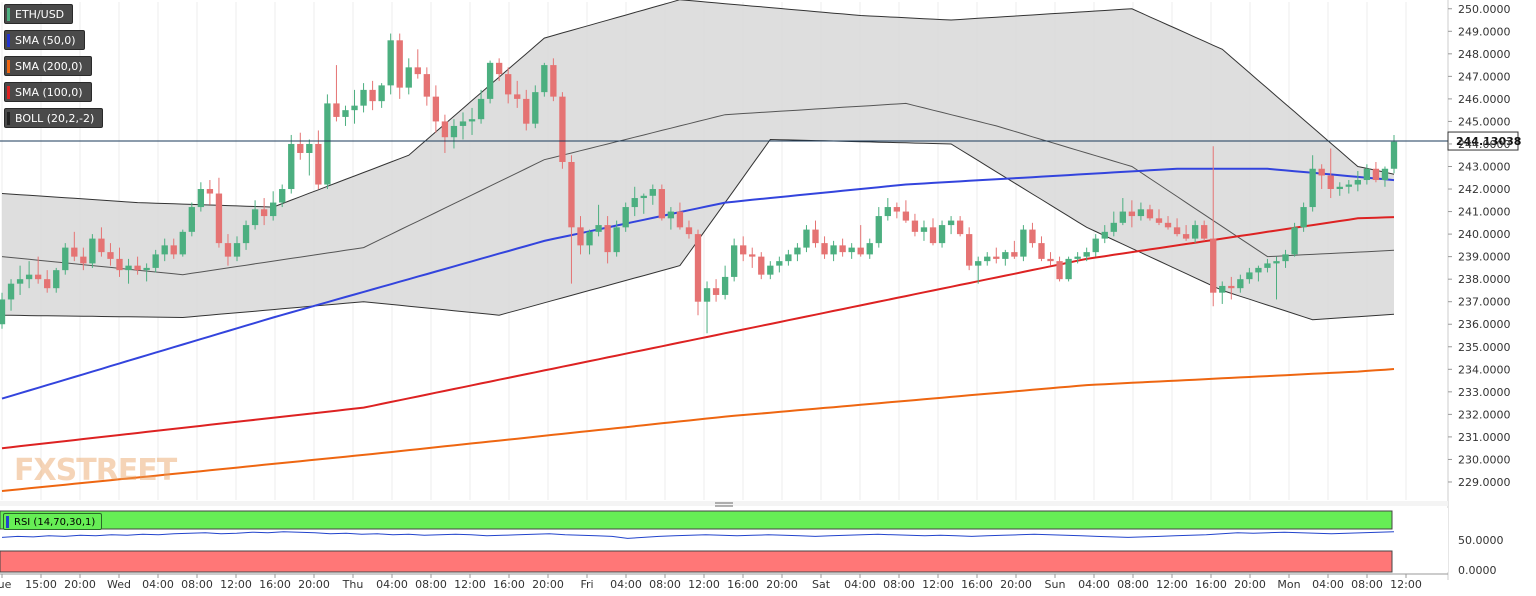 This screenshot has height=596, width=1536. What do you see at coordinates (1484, 76) in the screenshot?
I see `y-tick-label: 247.0000` at bounding box center [1484, 76].